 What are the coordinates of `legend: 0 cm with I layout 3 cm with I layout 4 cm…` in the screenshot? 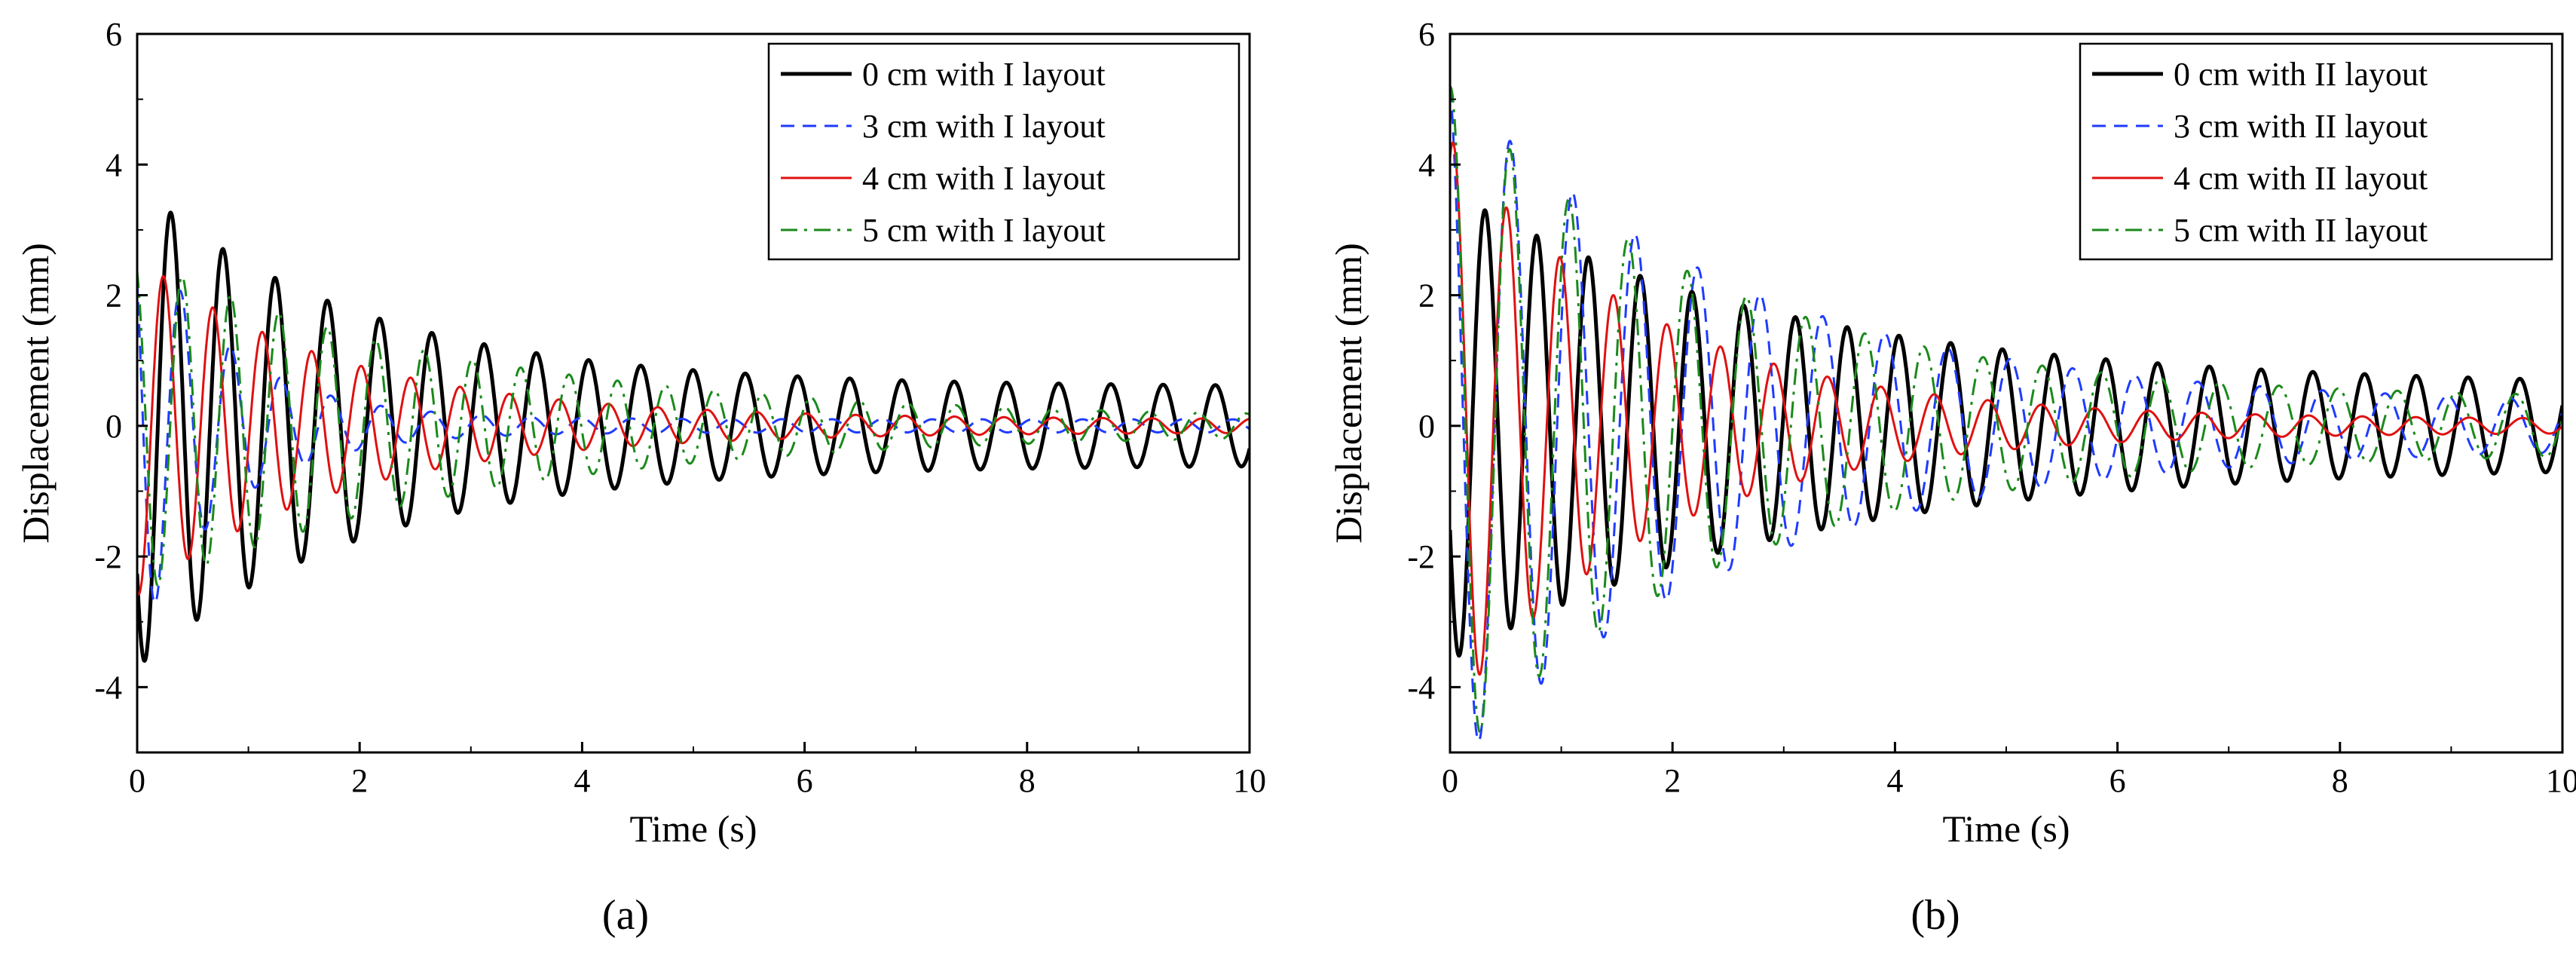 It's located at (1004, 151).